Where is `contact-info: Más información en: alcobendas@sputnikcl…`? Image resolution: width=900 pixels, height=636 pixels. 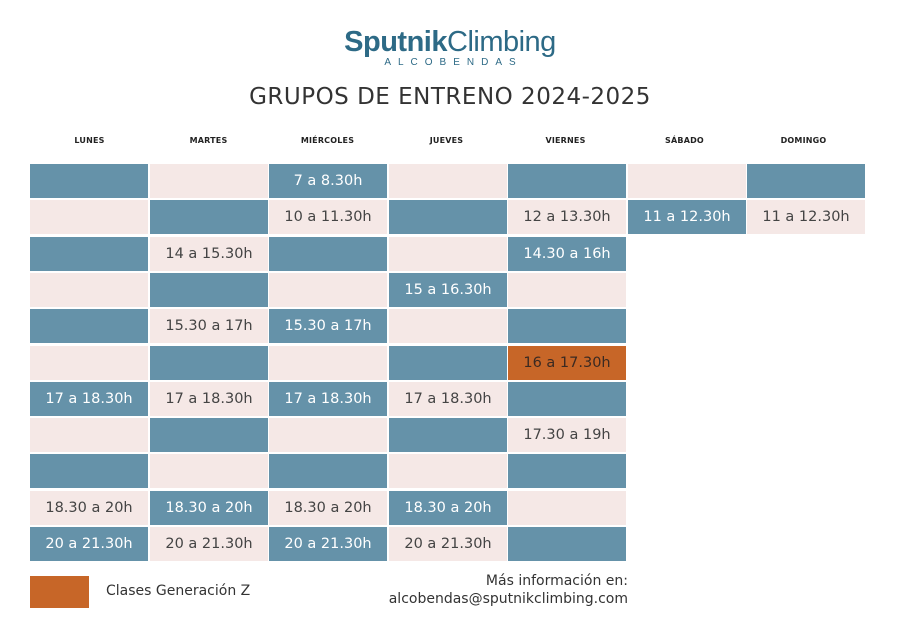 contact-info: Más información en: alcobendas@sputnikcl… is located at coordinates (508, 590).